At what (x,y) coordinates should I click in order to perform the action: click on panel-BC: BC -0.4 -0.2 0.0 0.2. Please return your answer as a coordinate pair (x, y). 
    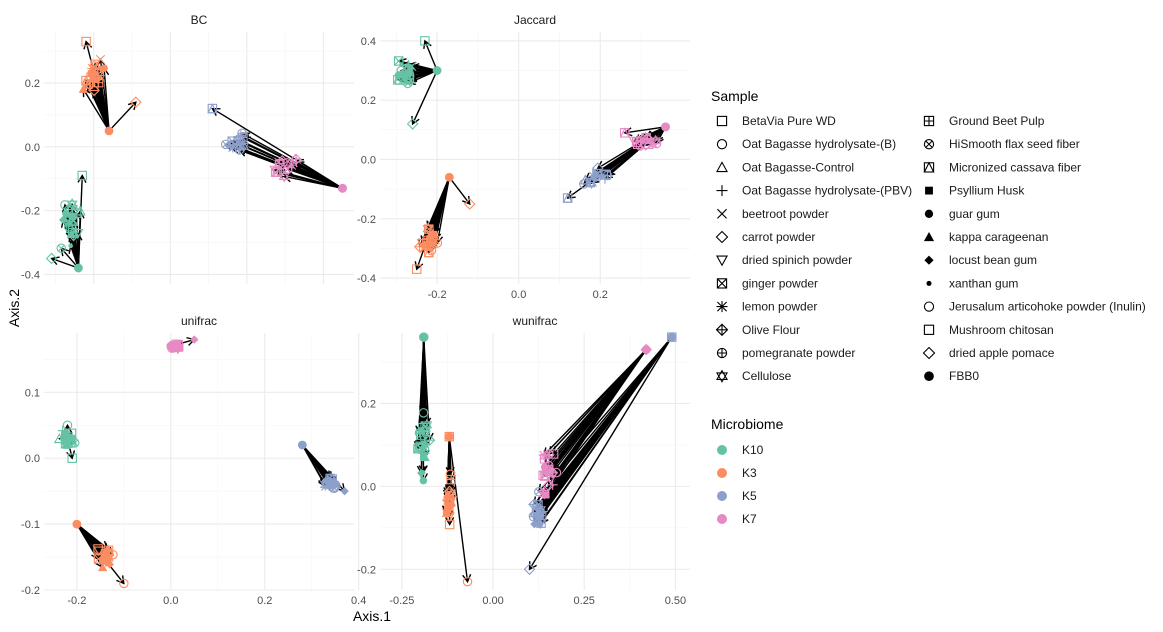
    Looking at the image, I should click on (187, 148).